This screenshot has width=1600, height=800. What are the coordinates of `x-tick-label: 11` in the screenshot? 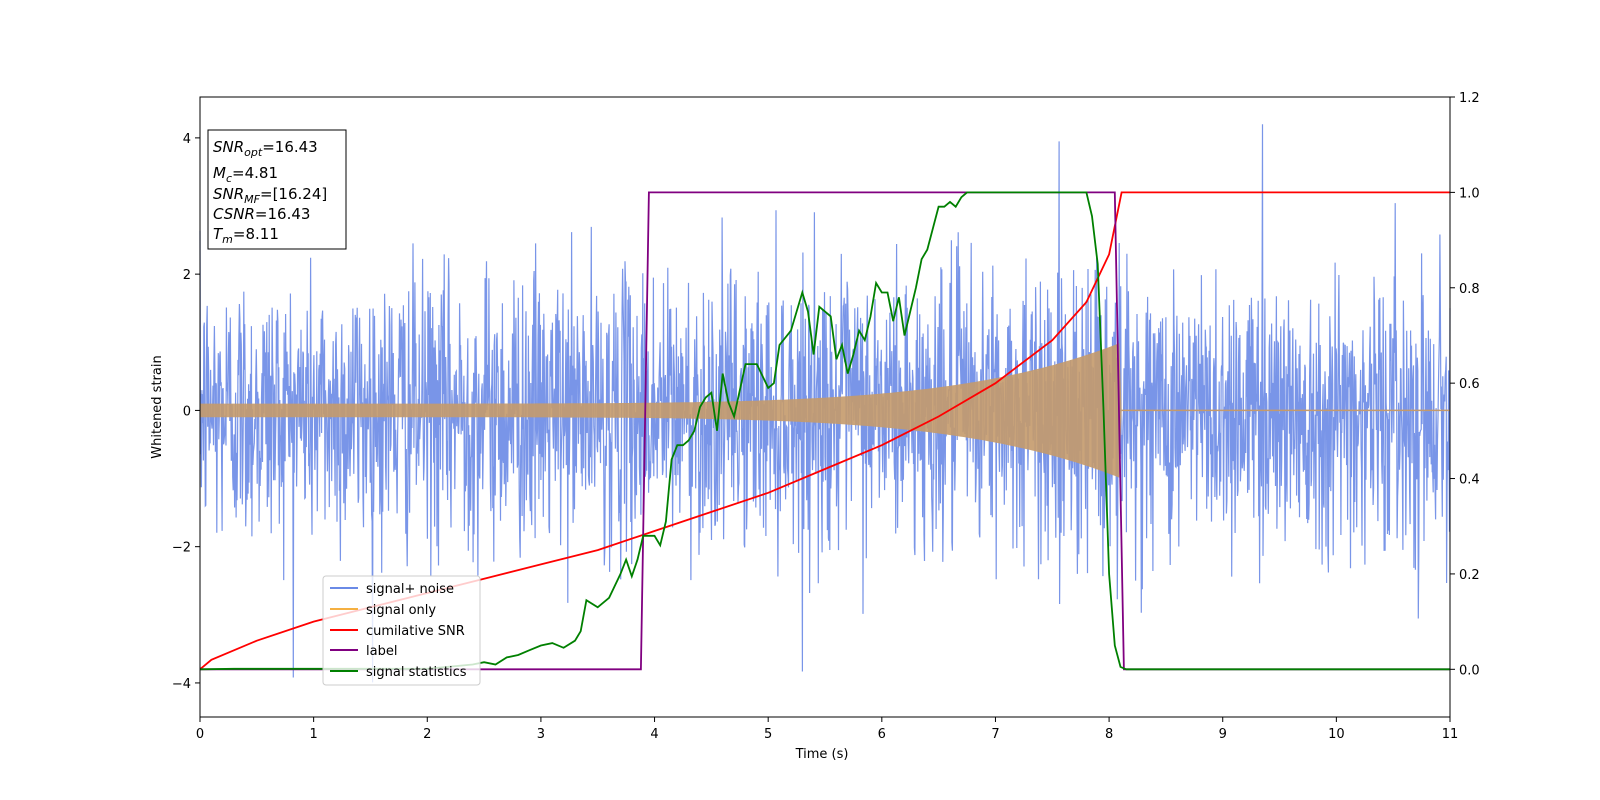 It's located at (1450, 734).